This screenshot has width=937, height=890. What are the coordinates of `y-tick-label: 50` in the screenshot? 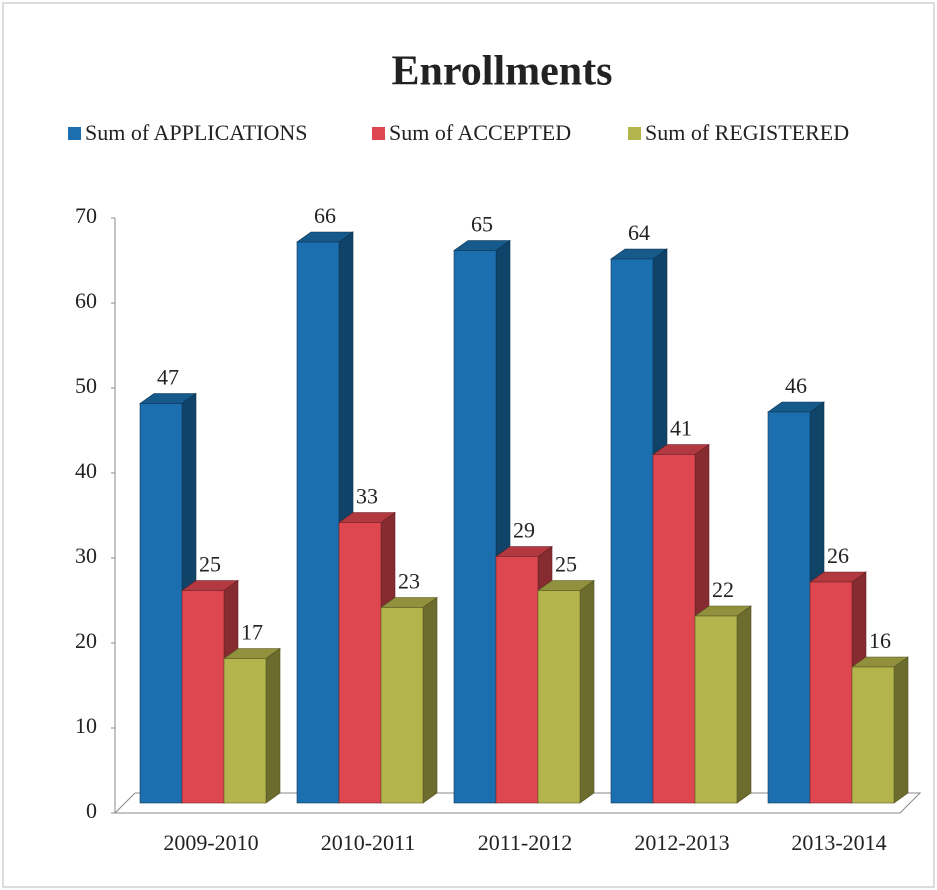 It's located at (86, 385).